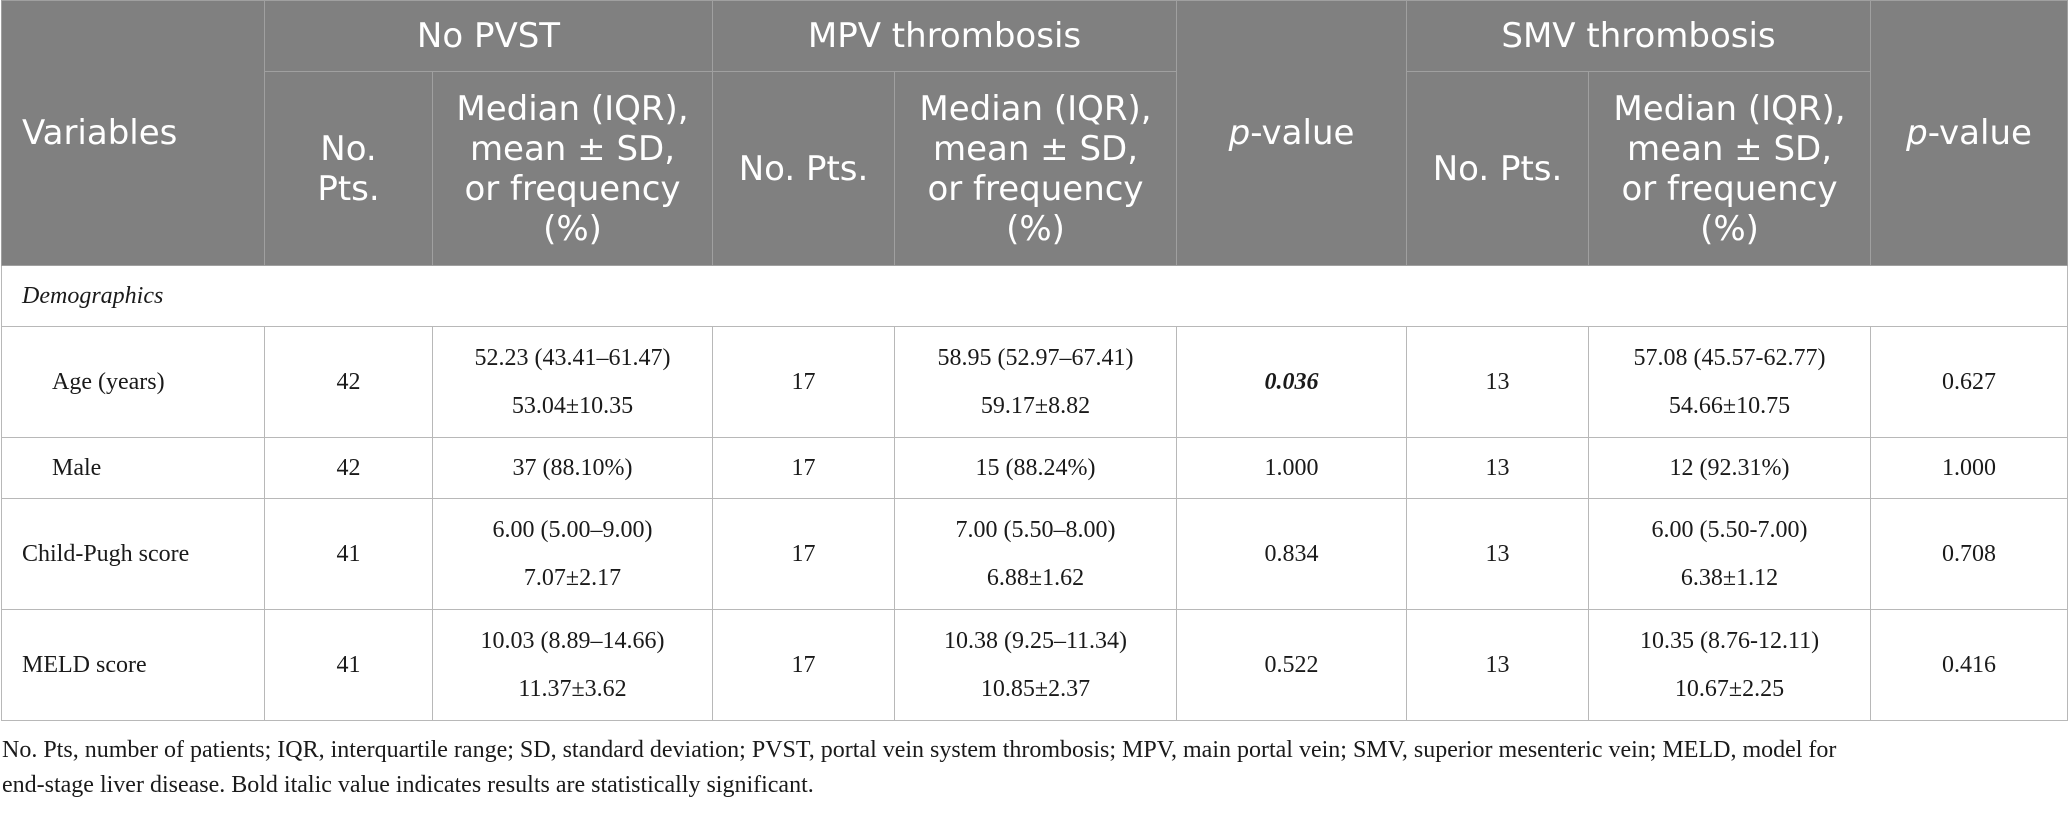  What do you see at coordinates (1292, 468) in the screenshot?
I see `cell-p-value-mpv: 1.000` at bounding box center [1292, 468].